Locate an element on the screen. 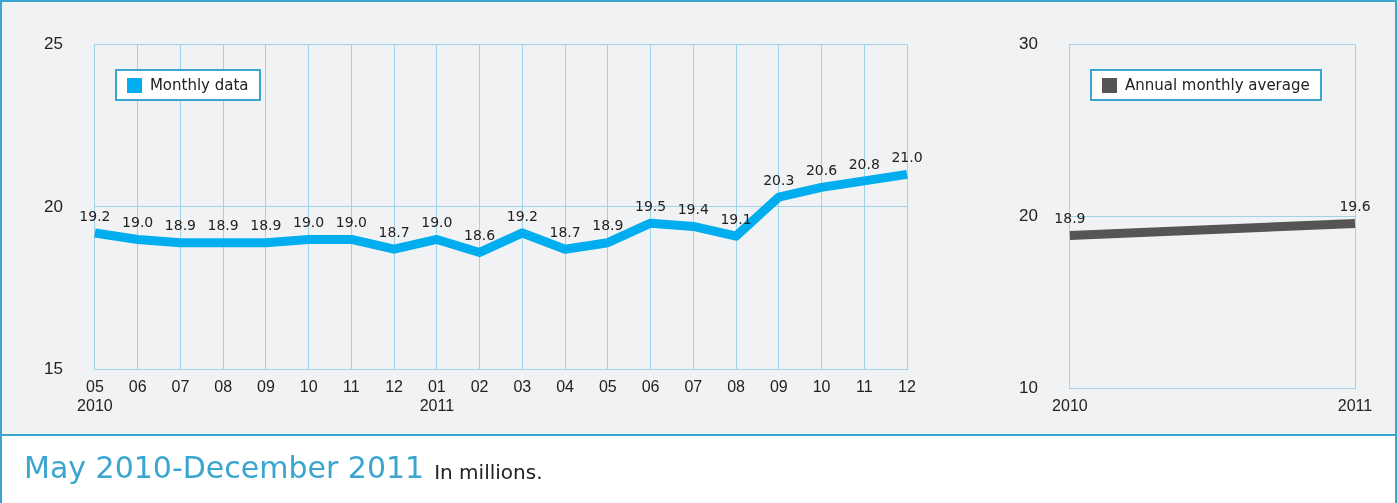 The image size is (1397, 503). x-tick-label: 03 is located at coordinates (522, 386).